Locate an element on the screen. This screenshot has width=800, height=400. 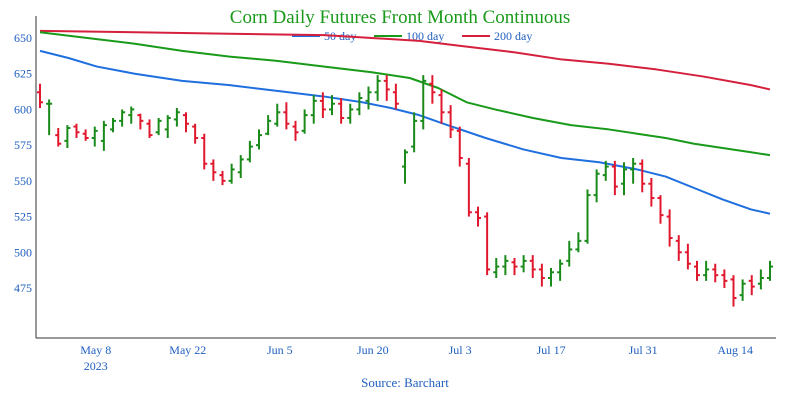
x-tick-label: Aug 14 is located at coordinates (735, 350).